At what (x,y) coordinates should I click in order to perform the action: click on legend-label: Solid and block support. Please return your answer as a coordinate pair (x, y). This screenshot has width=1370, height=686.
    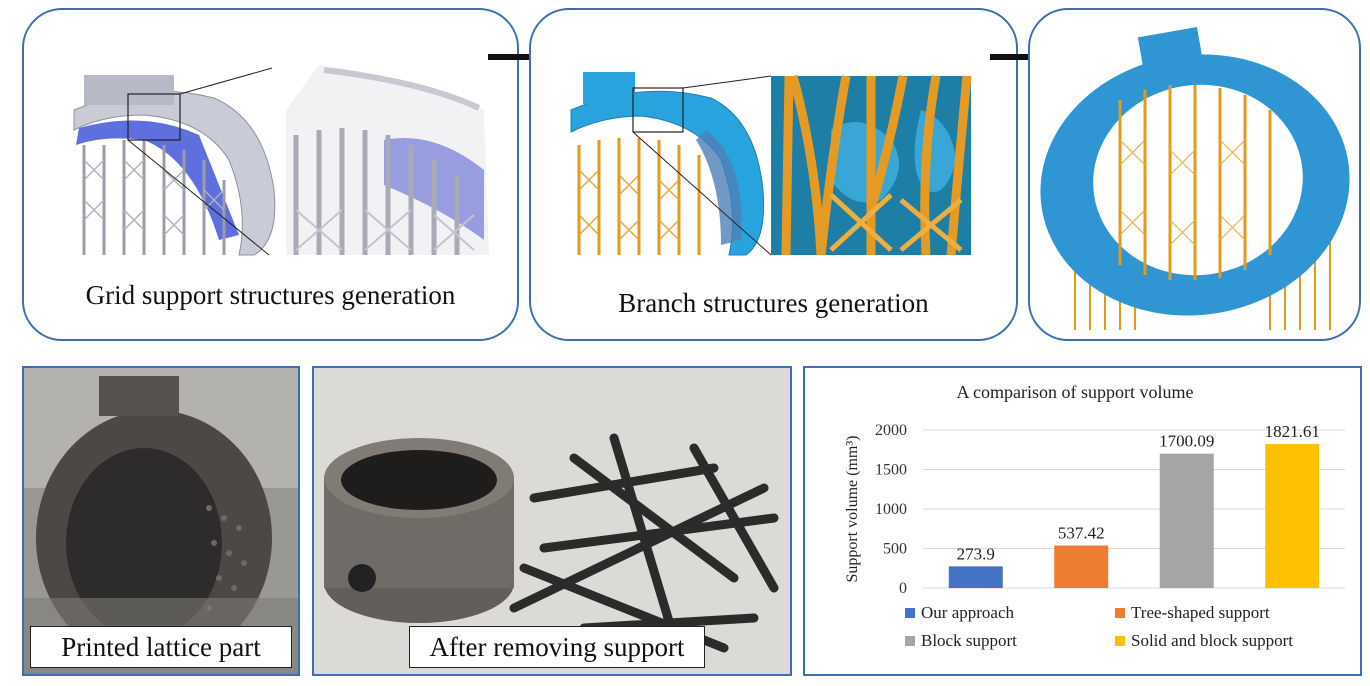
    Looking at the image, I should click on (1212, 640).